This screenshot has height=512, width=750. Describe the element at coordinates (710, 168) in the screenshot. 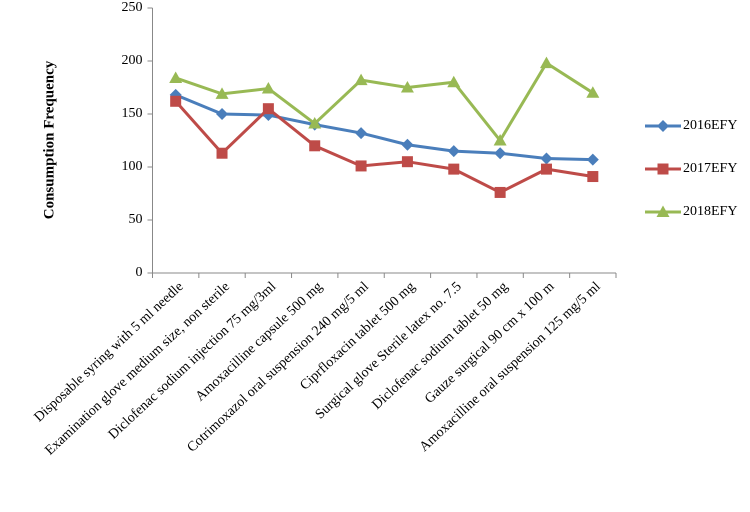

I see `legend-label: 2017EFY` at that location.